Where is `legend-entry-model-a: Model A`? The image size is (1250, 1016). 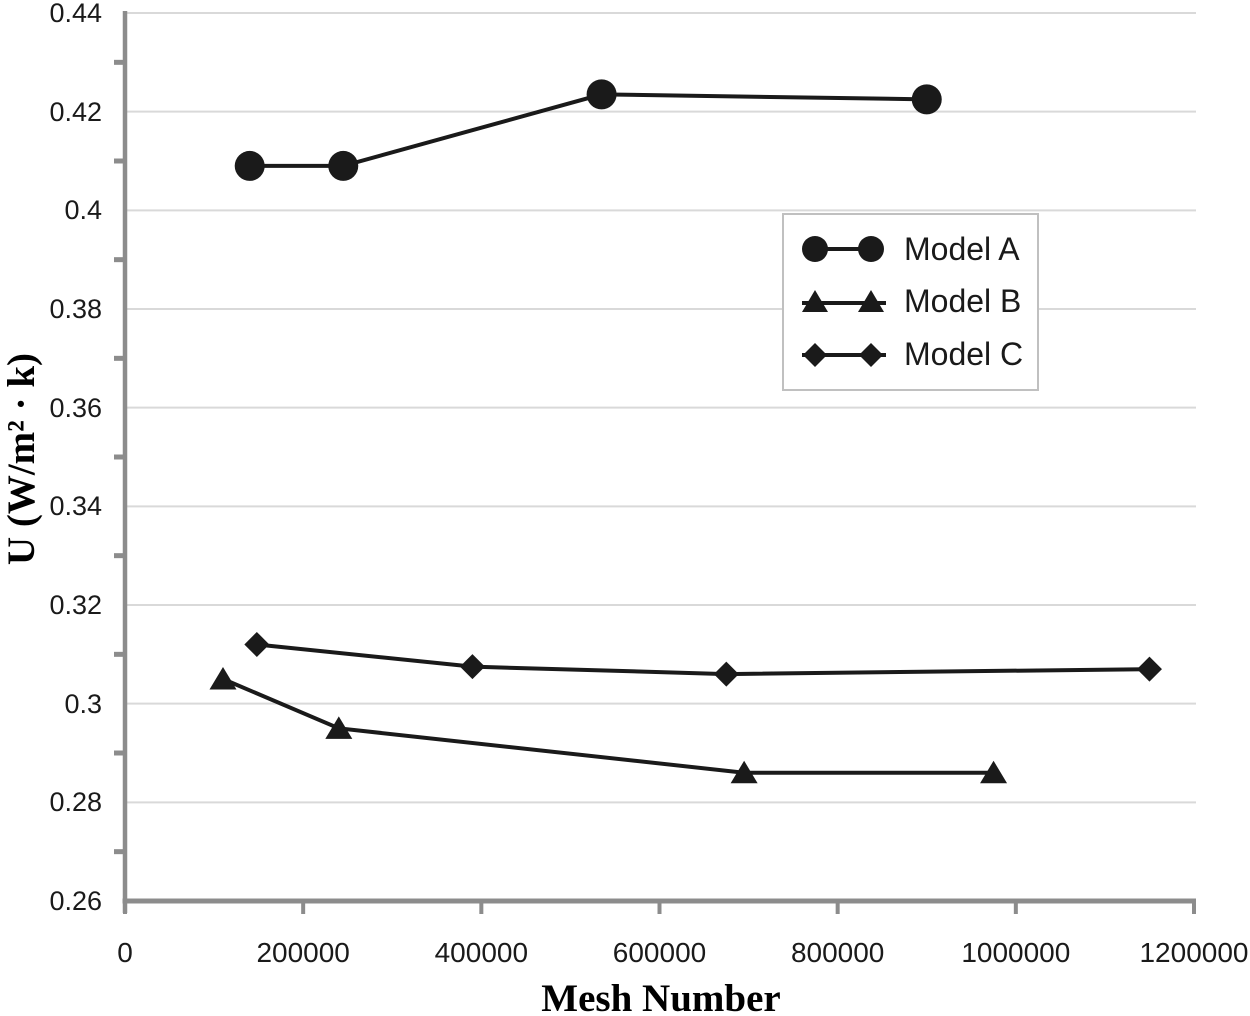
legend-entry-model-a: Model A is located at coordinates (918, 249).